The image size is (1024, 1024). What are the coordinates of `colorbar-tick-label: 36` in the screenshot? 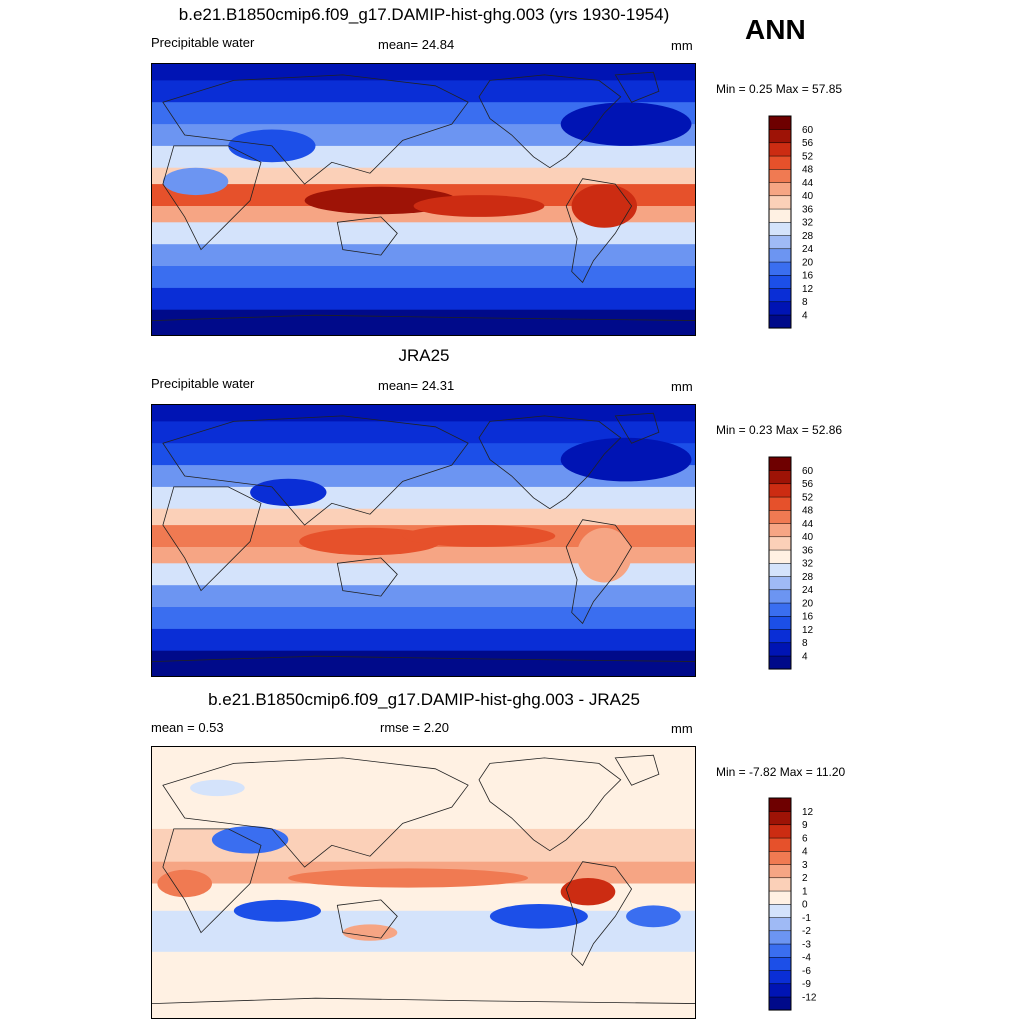 It's located at (808, 550).